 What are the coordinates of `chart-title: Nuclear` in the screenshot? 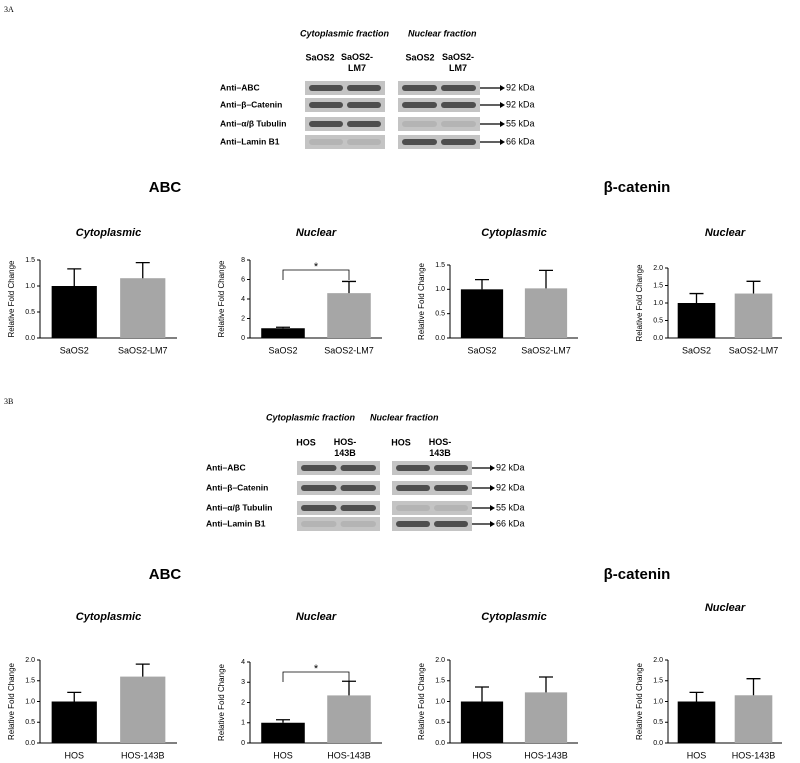 It's located at (725, 233).